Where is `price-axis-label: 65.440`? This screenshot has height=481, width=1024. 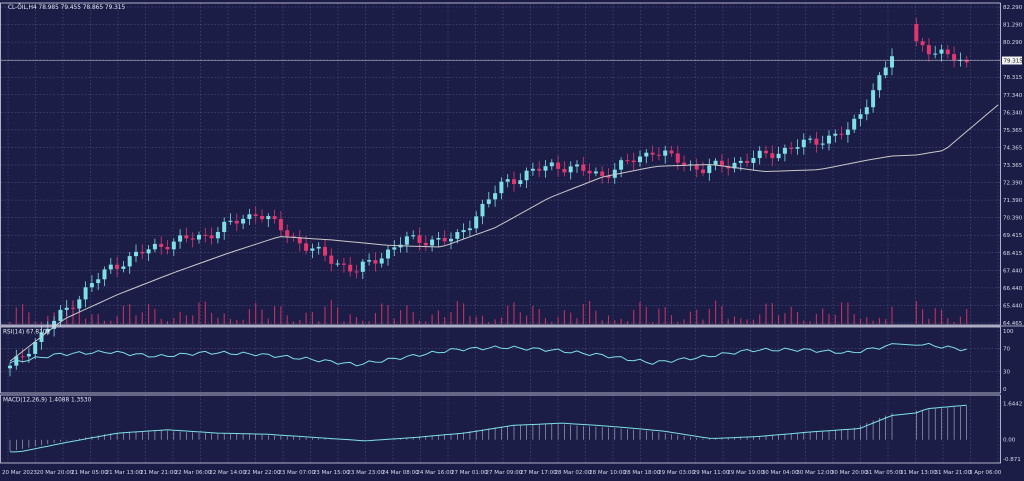 price-axis-label: 65.440 is located at coordinates (1013, 306).